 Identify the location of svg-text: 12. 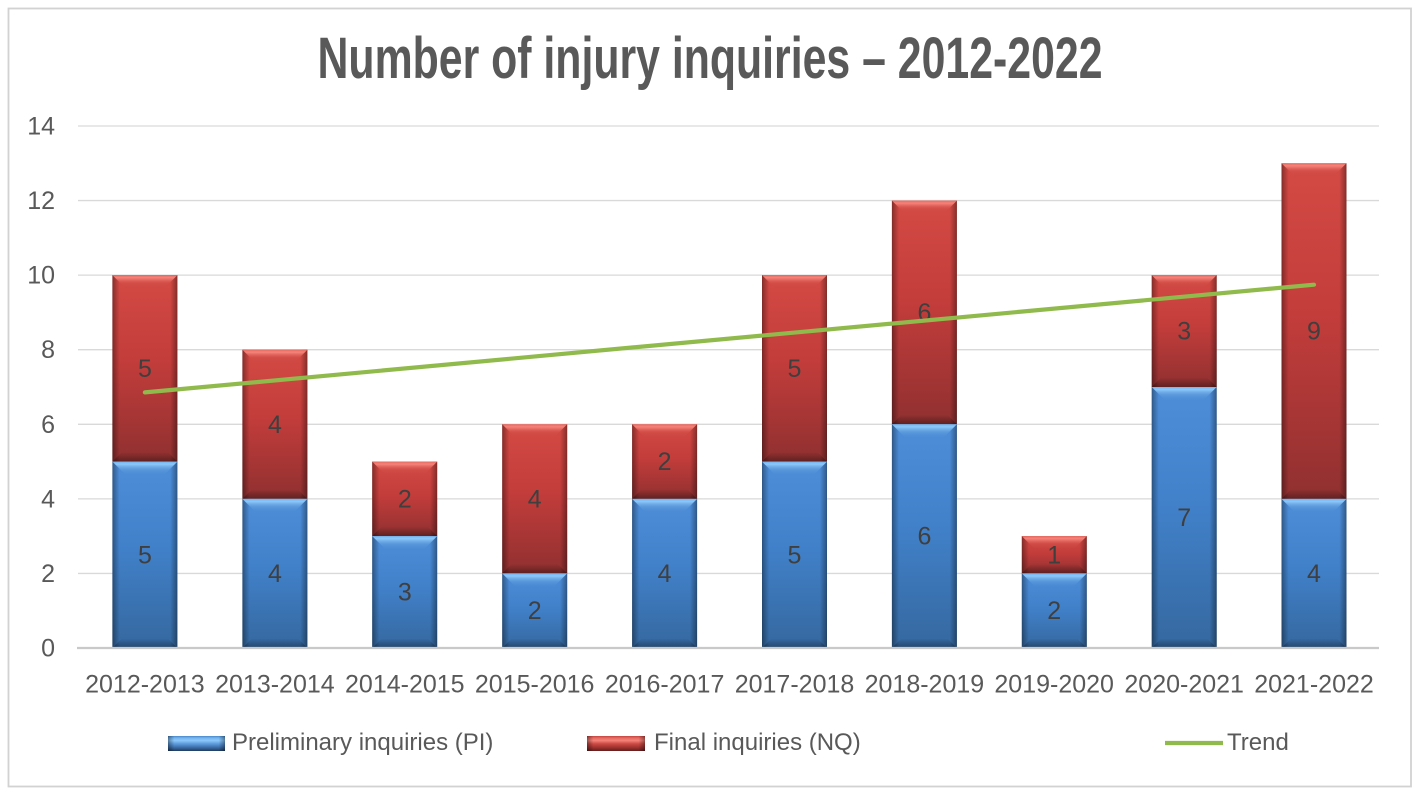
(41, 201).